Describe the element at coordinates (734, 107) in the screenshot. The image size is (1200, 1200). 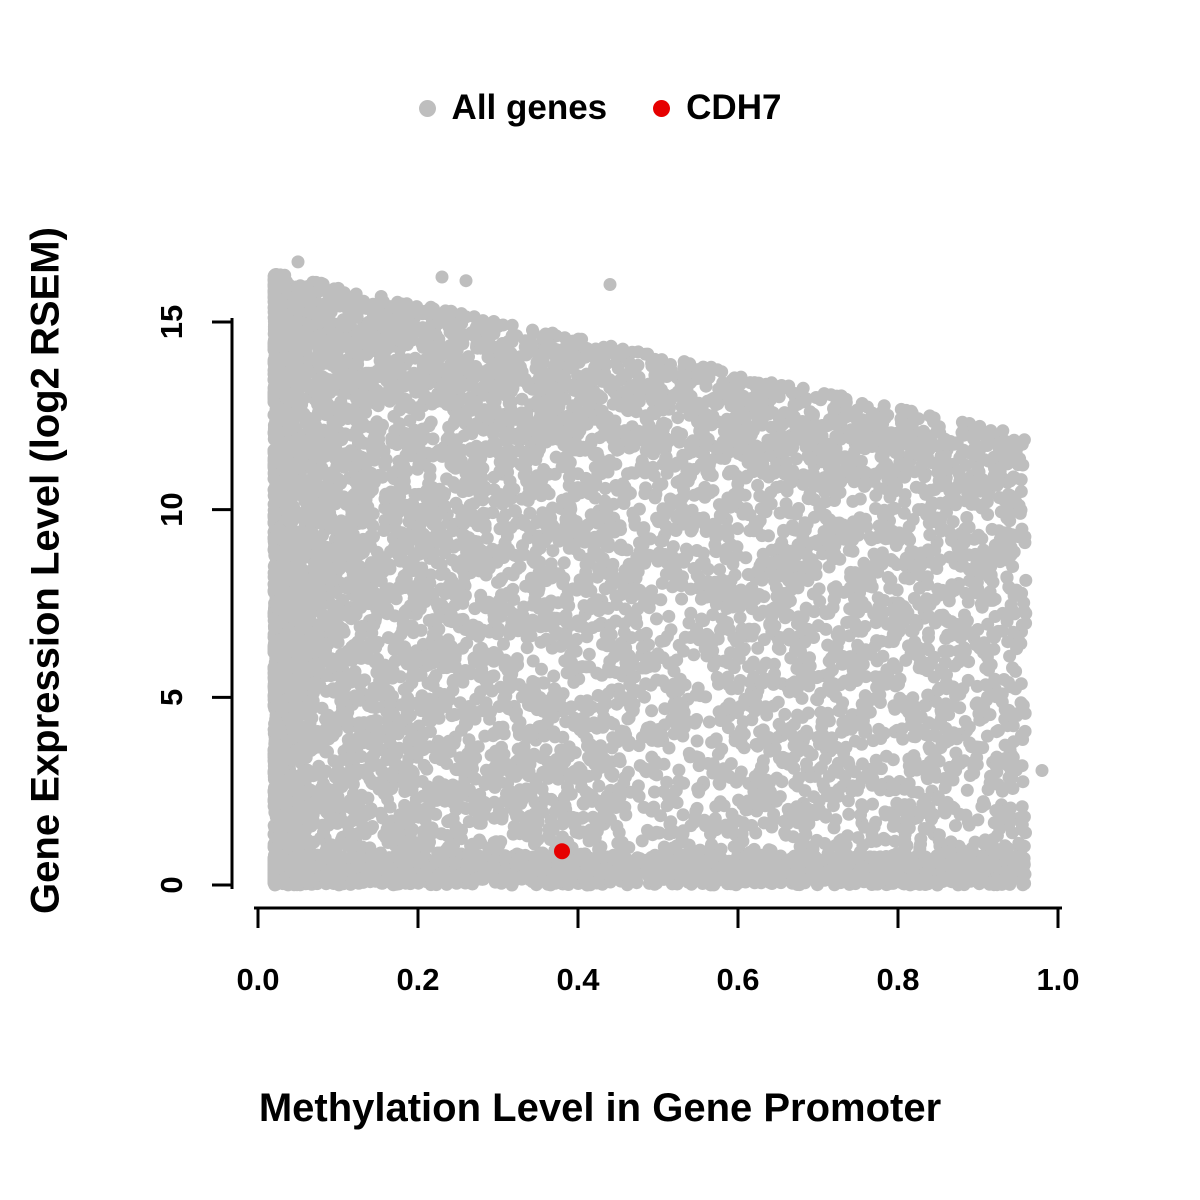
I see `legend-label-cdh7: CDH7` at that location.